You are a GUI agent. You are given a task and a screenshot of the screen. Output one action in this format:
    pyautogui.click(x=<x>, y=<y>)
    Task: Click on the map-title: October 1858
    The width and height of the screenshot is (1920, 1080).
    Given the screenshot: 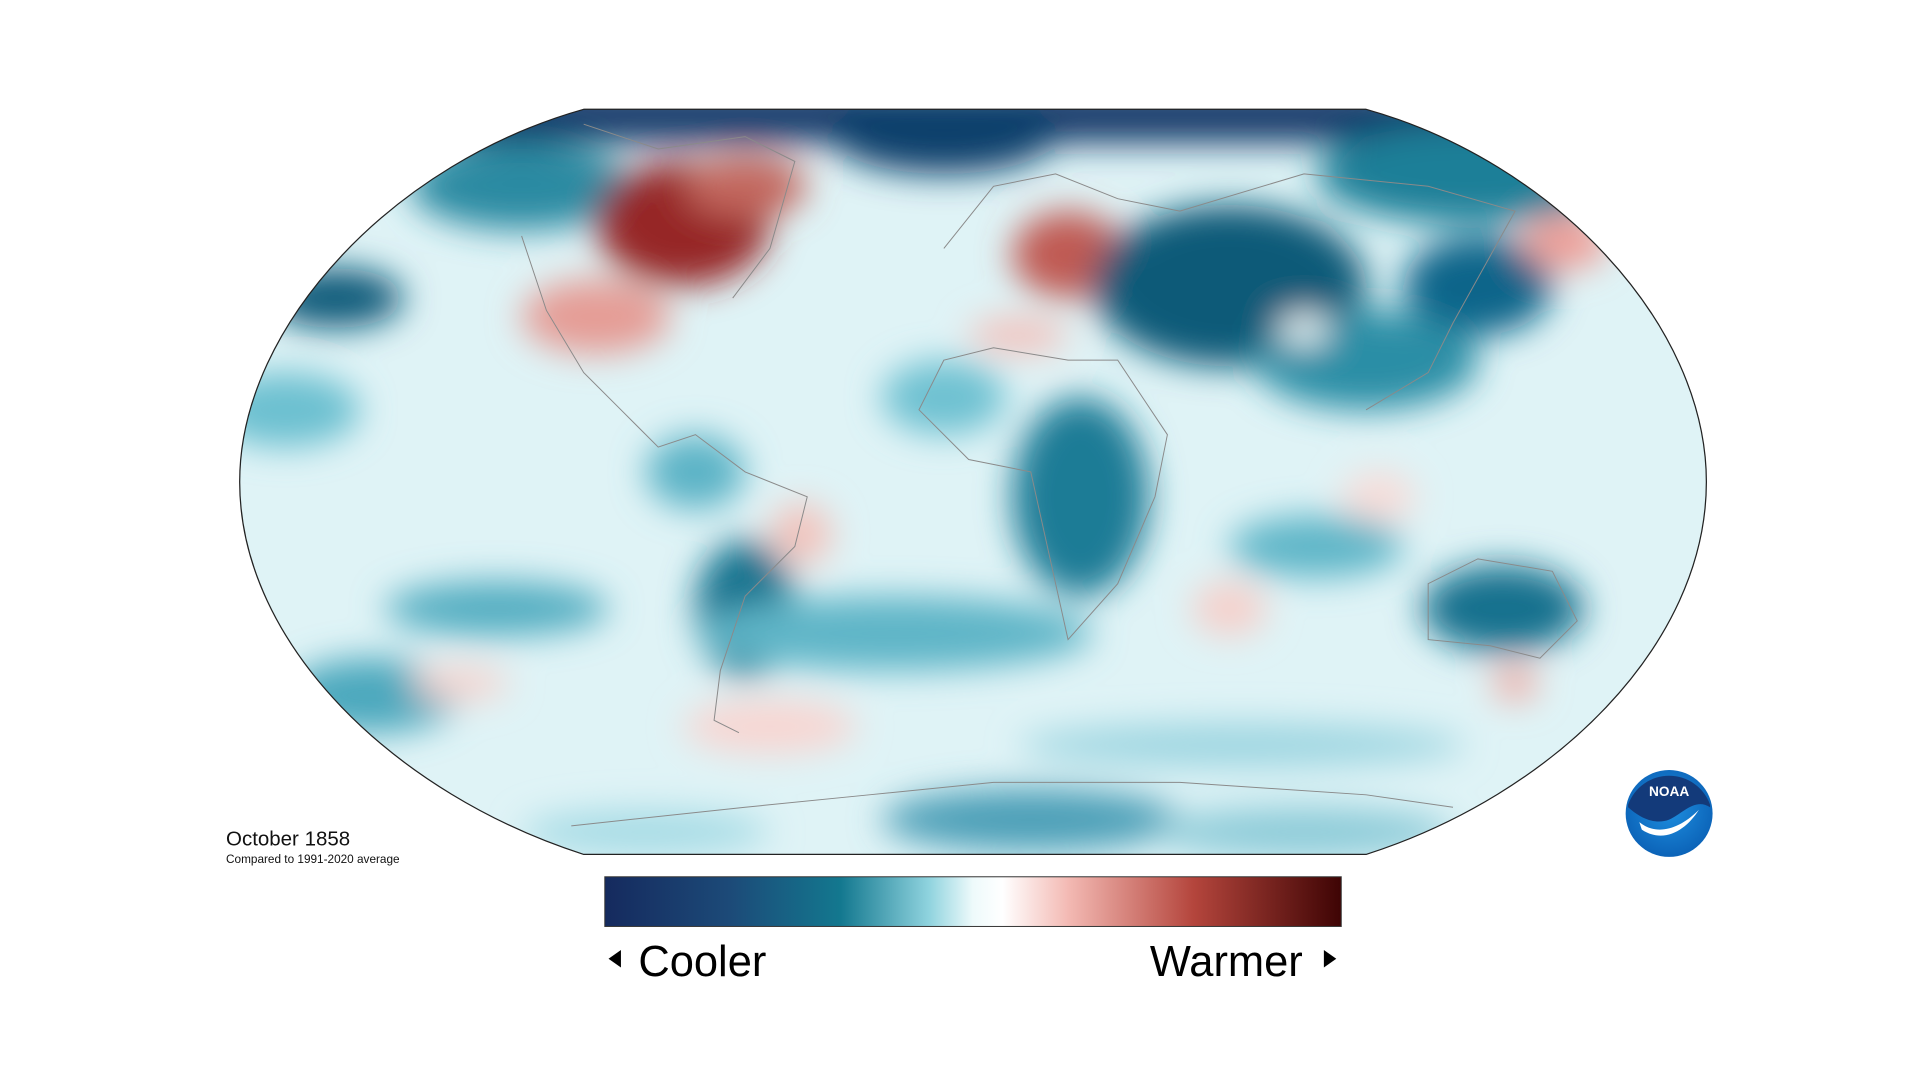 What is the action you would take?
    pyautogui.click(x=288, y=839)
    